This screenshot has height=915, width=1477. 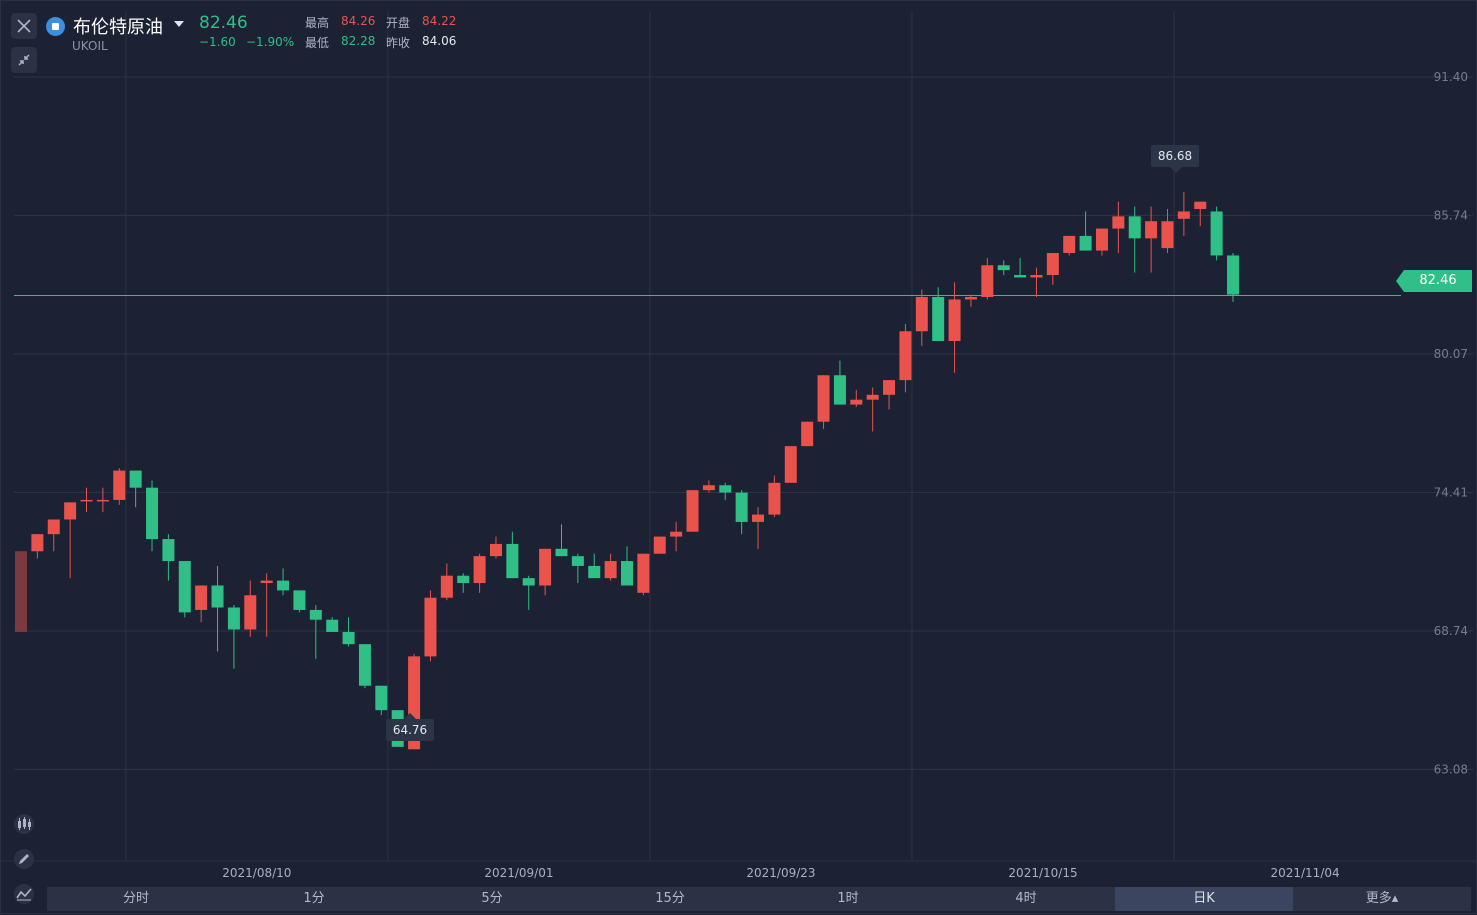 I want to click on collapse-button, so click(x=24, y=60).